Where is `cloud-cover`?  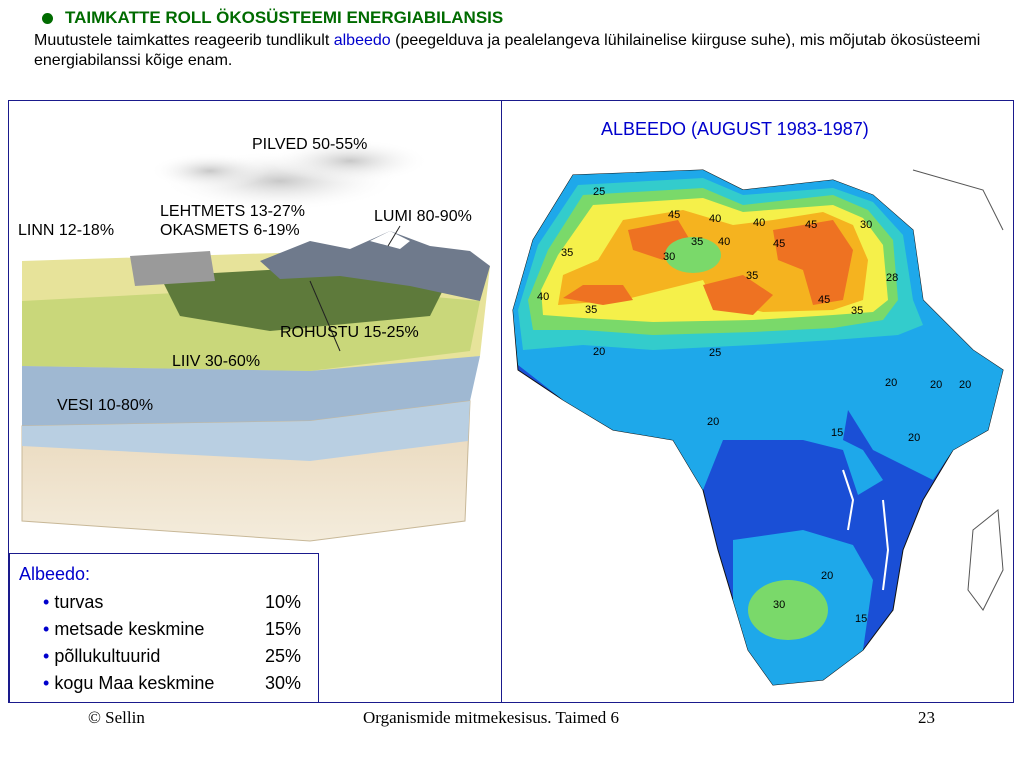 cloud-cover is located at coordinates (290, 175).